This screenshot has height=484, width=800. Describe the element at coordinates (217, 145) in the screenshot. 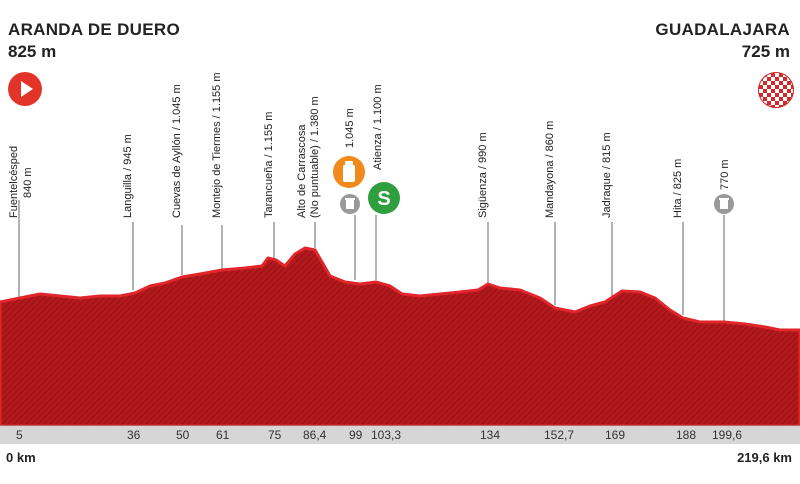

I see `checkpoint-name: Montejo de Tiermes / 1.155 m` at that location.